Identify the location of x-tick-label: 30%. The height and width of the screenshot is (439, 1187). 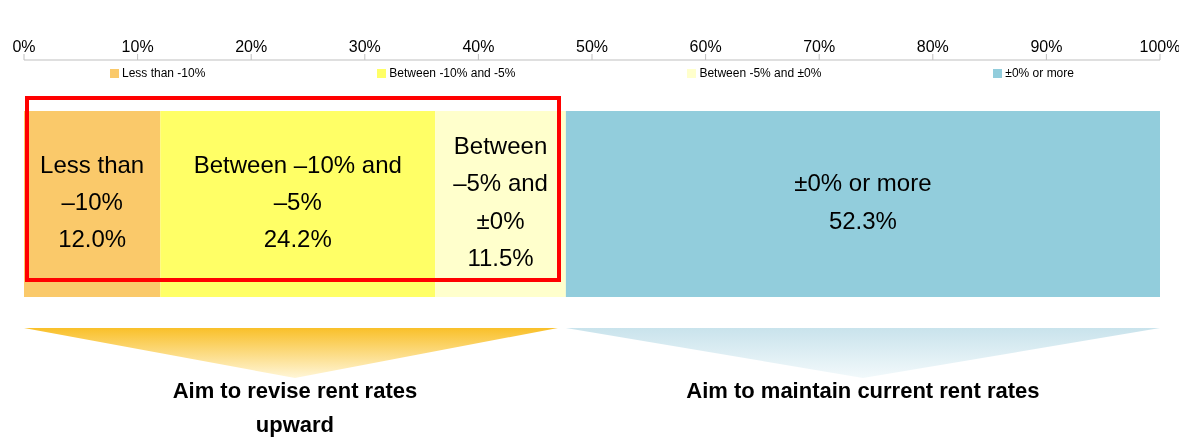
(364, 46).